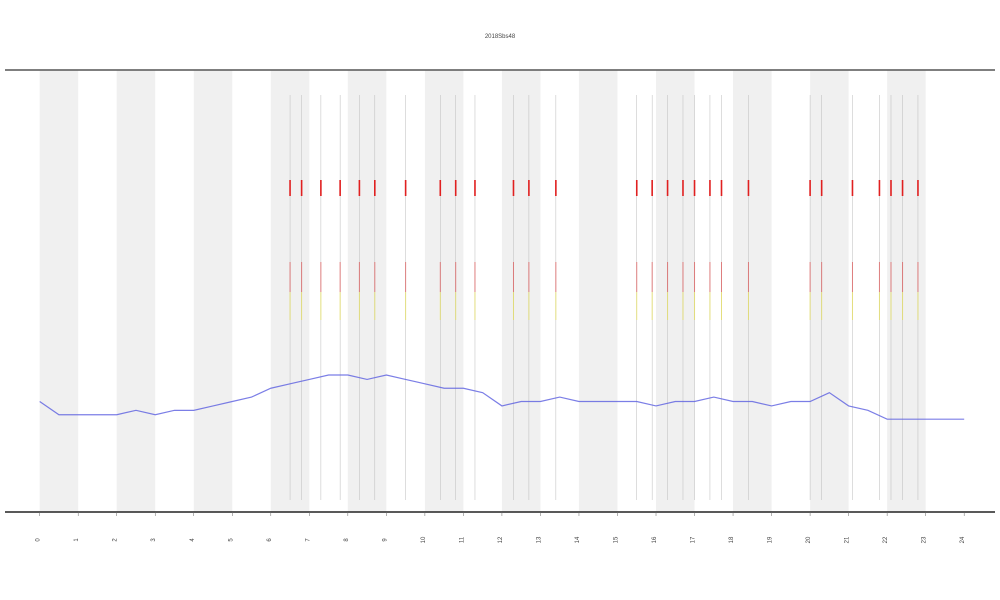 This screenshot has width=1000, height=600. I want to click on x-tick-label: 18, so click(732, 539).